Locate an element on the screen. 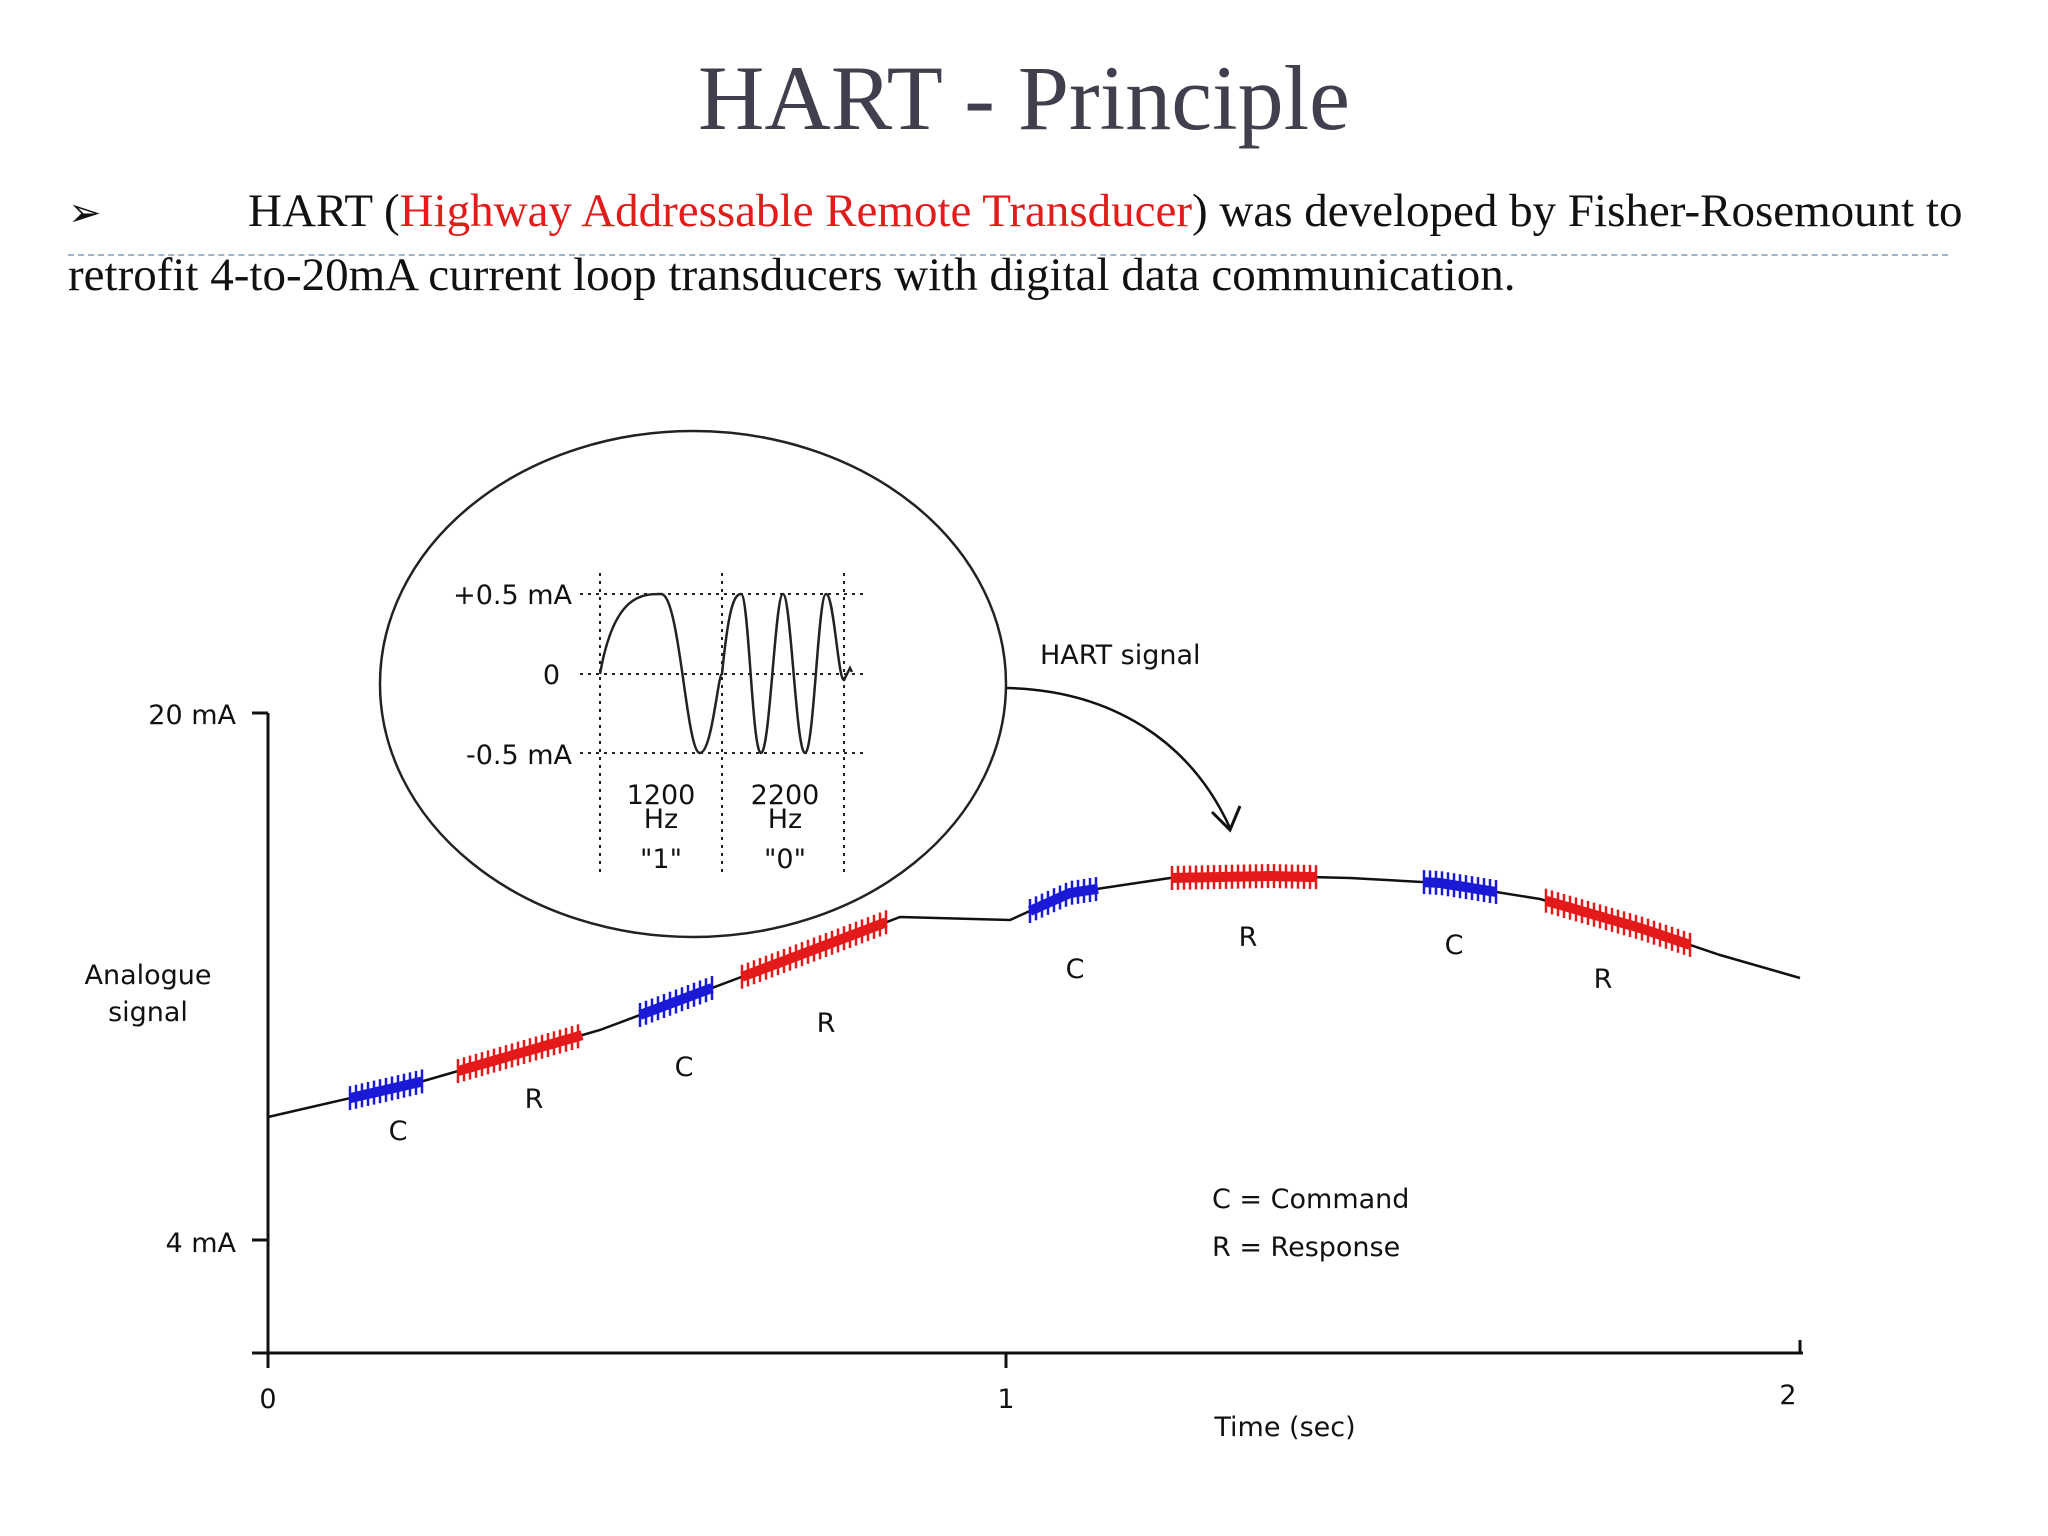 This screenshot has width=2048, height=1536. hart-segments: C R C R C R C R is located at coordinates (1020, 1005).